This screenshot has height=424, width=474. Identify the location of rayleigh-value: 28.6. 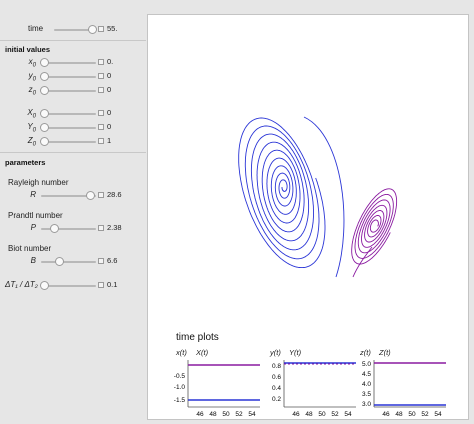
(114, 194).